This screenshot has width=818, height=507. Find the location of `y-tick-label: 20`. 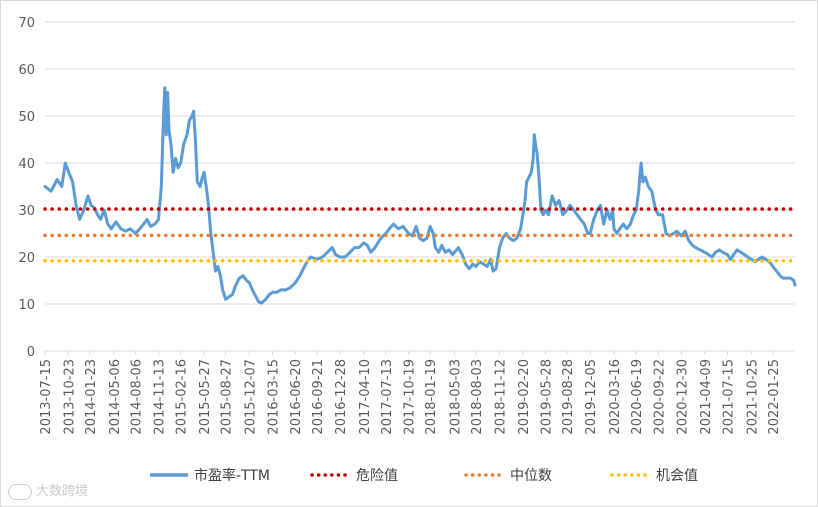

y-tick-label: 20 is located at coordinates (26, 258).